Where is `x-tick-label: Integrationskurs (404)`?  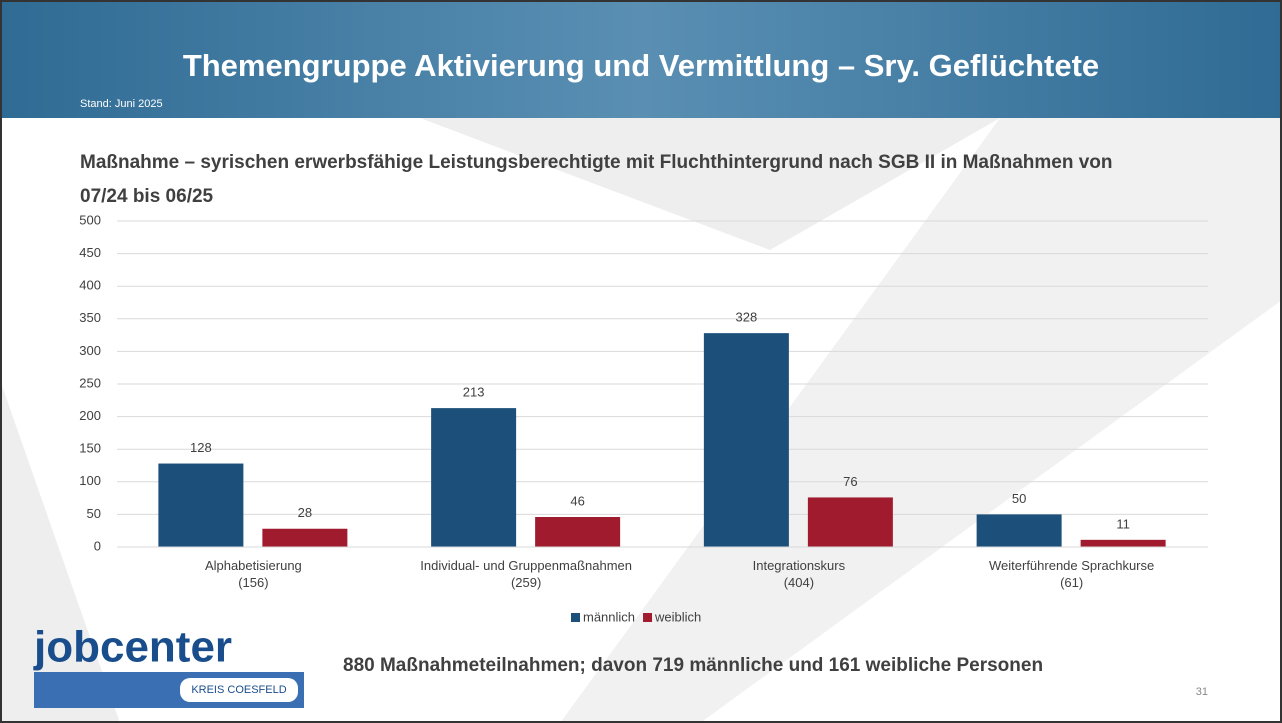
x-tick-label: Integrationskurs (404) is located at coordinates (799, 574).